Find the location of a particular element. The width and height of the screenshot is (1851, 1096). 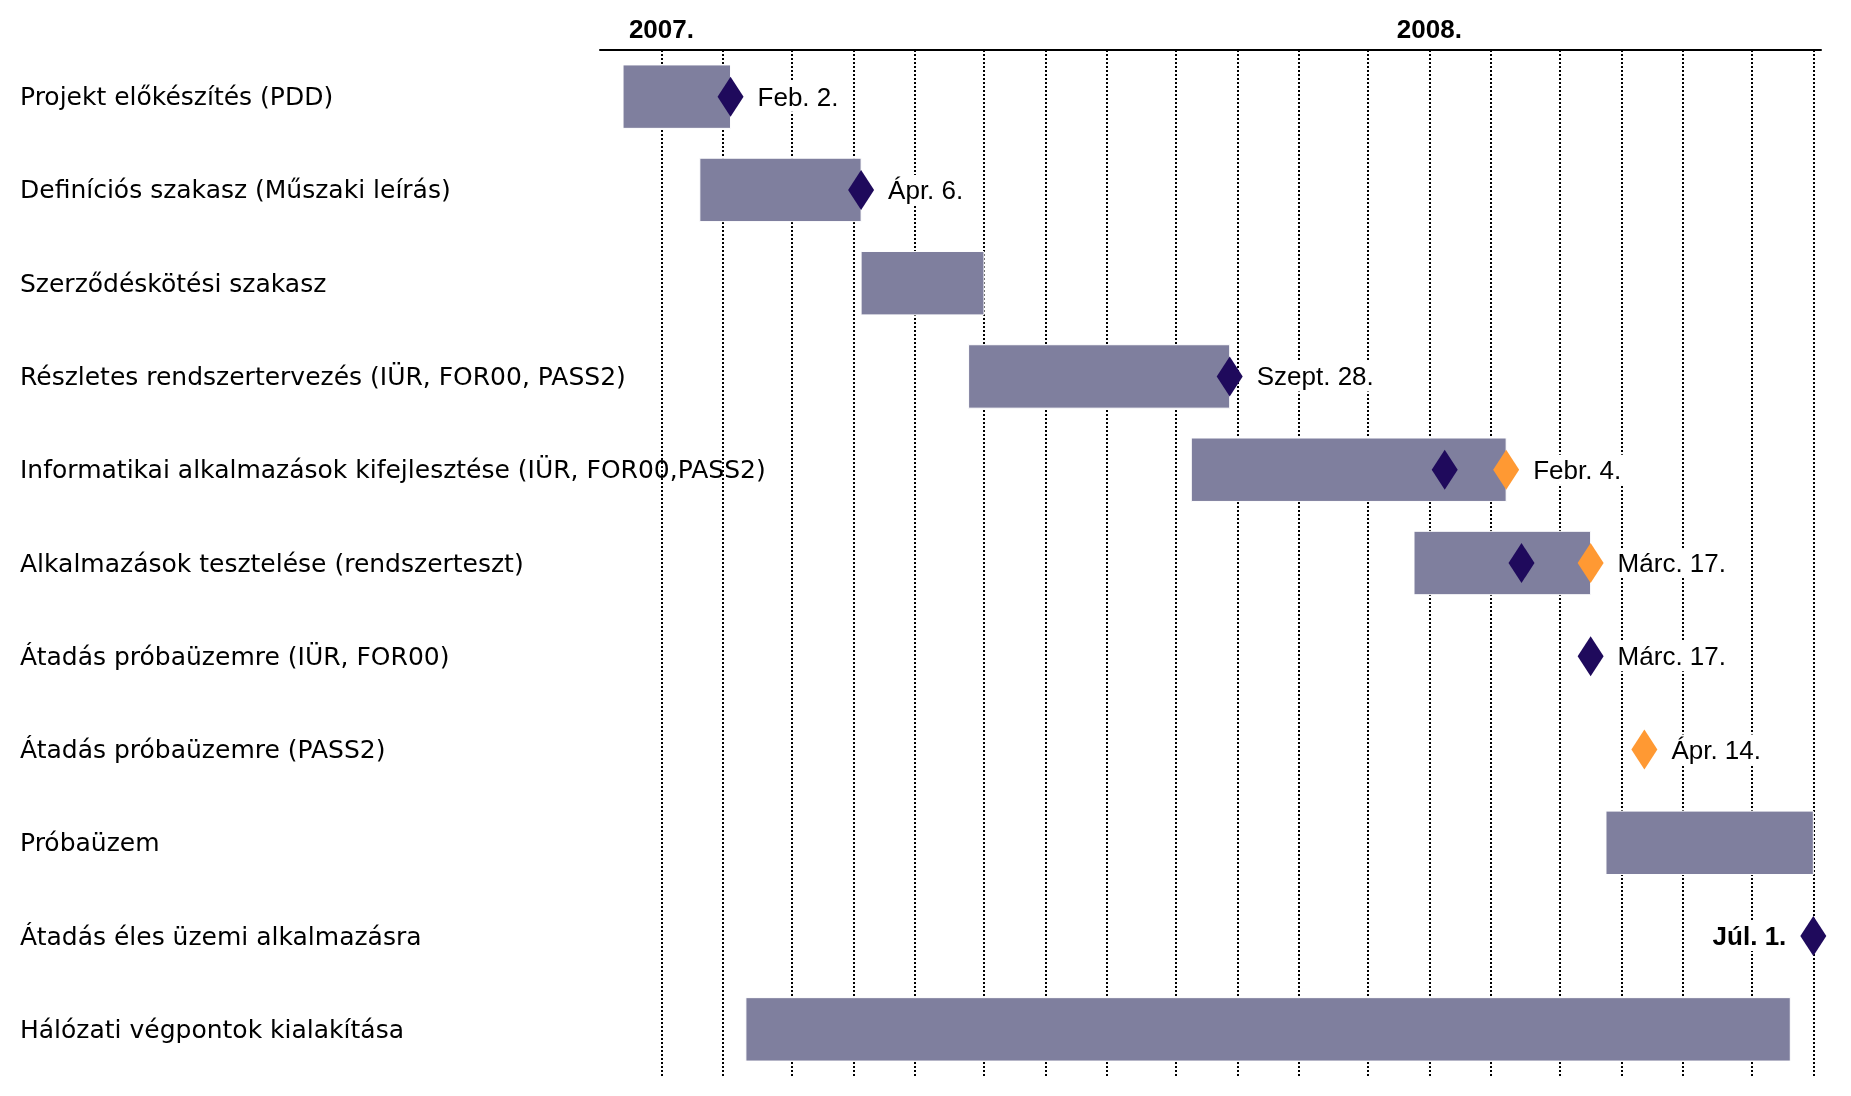

y-tick-label: Hálózati végpontok kialakítása is located at coordinates (212, 1029).